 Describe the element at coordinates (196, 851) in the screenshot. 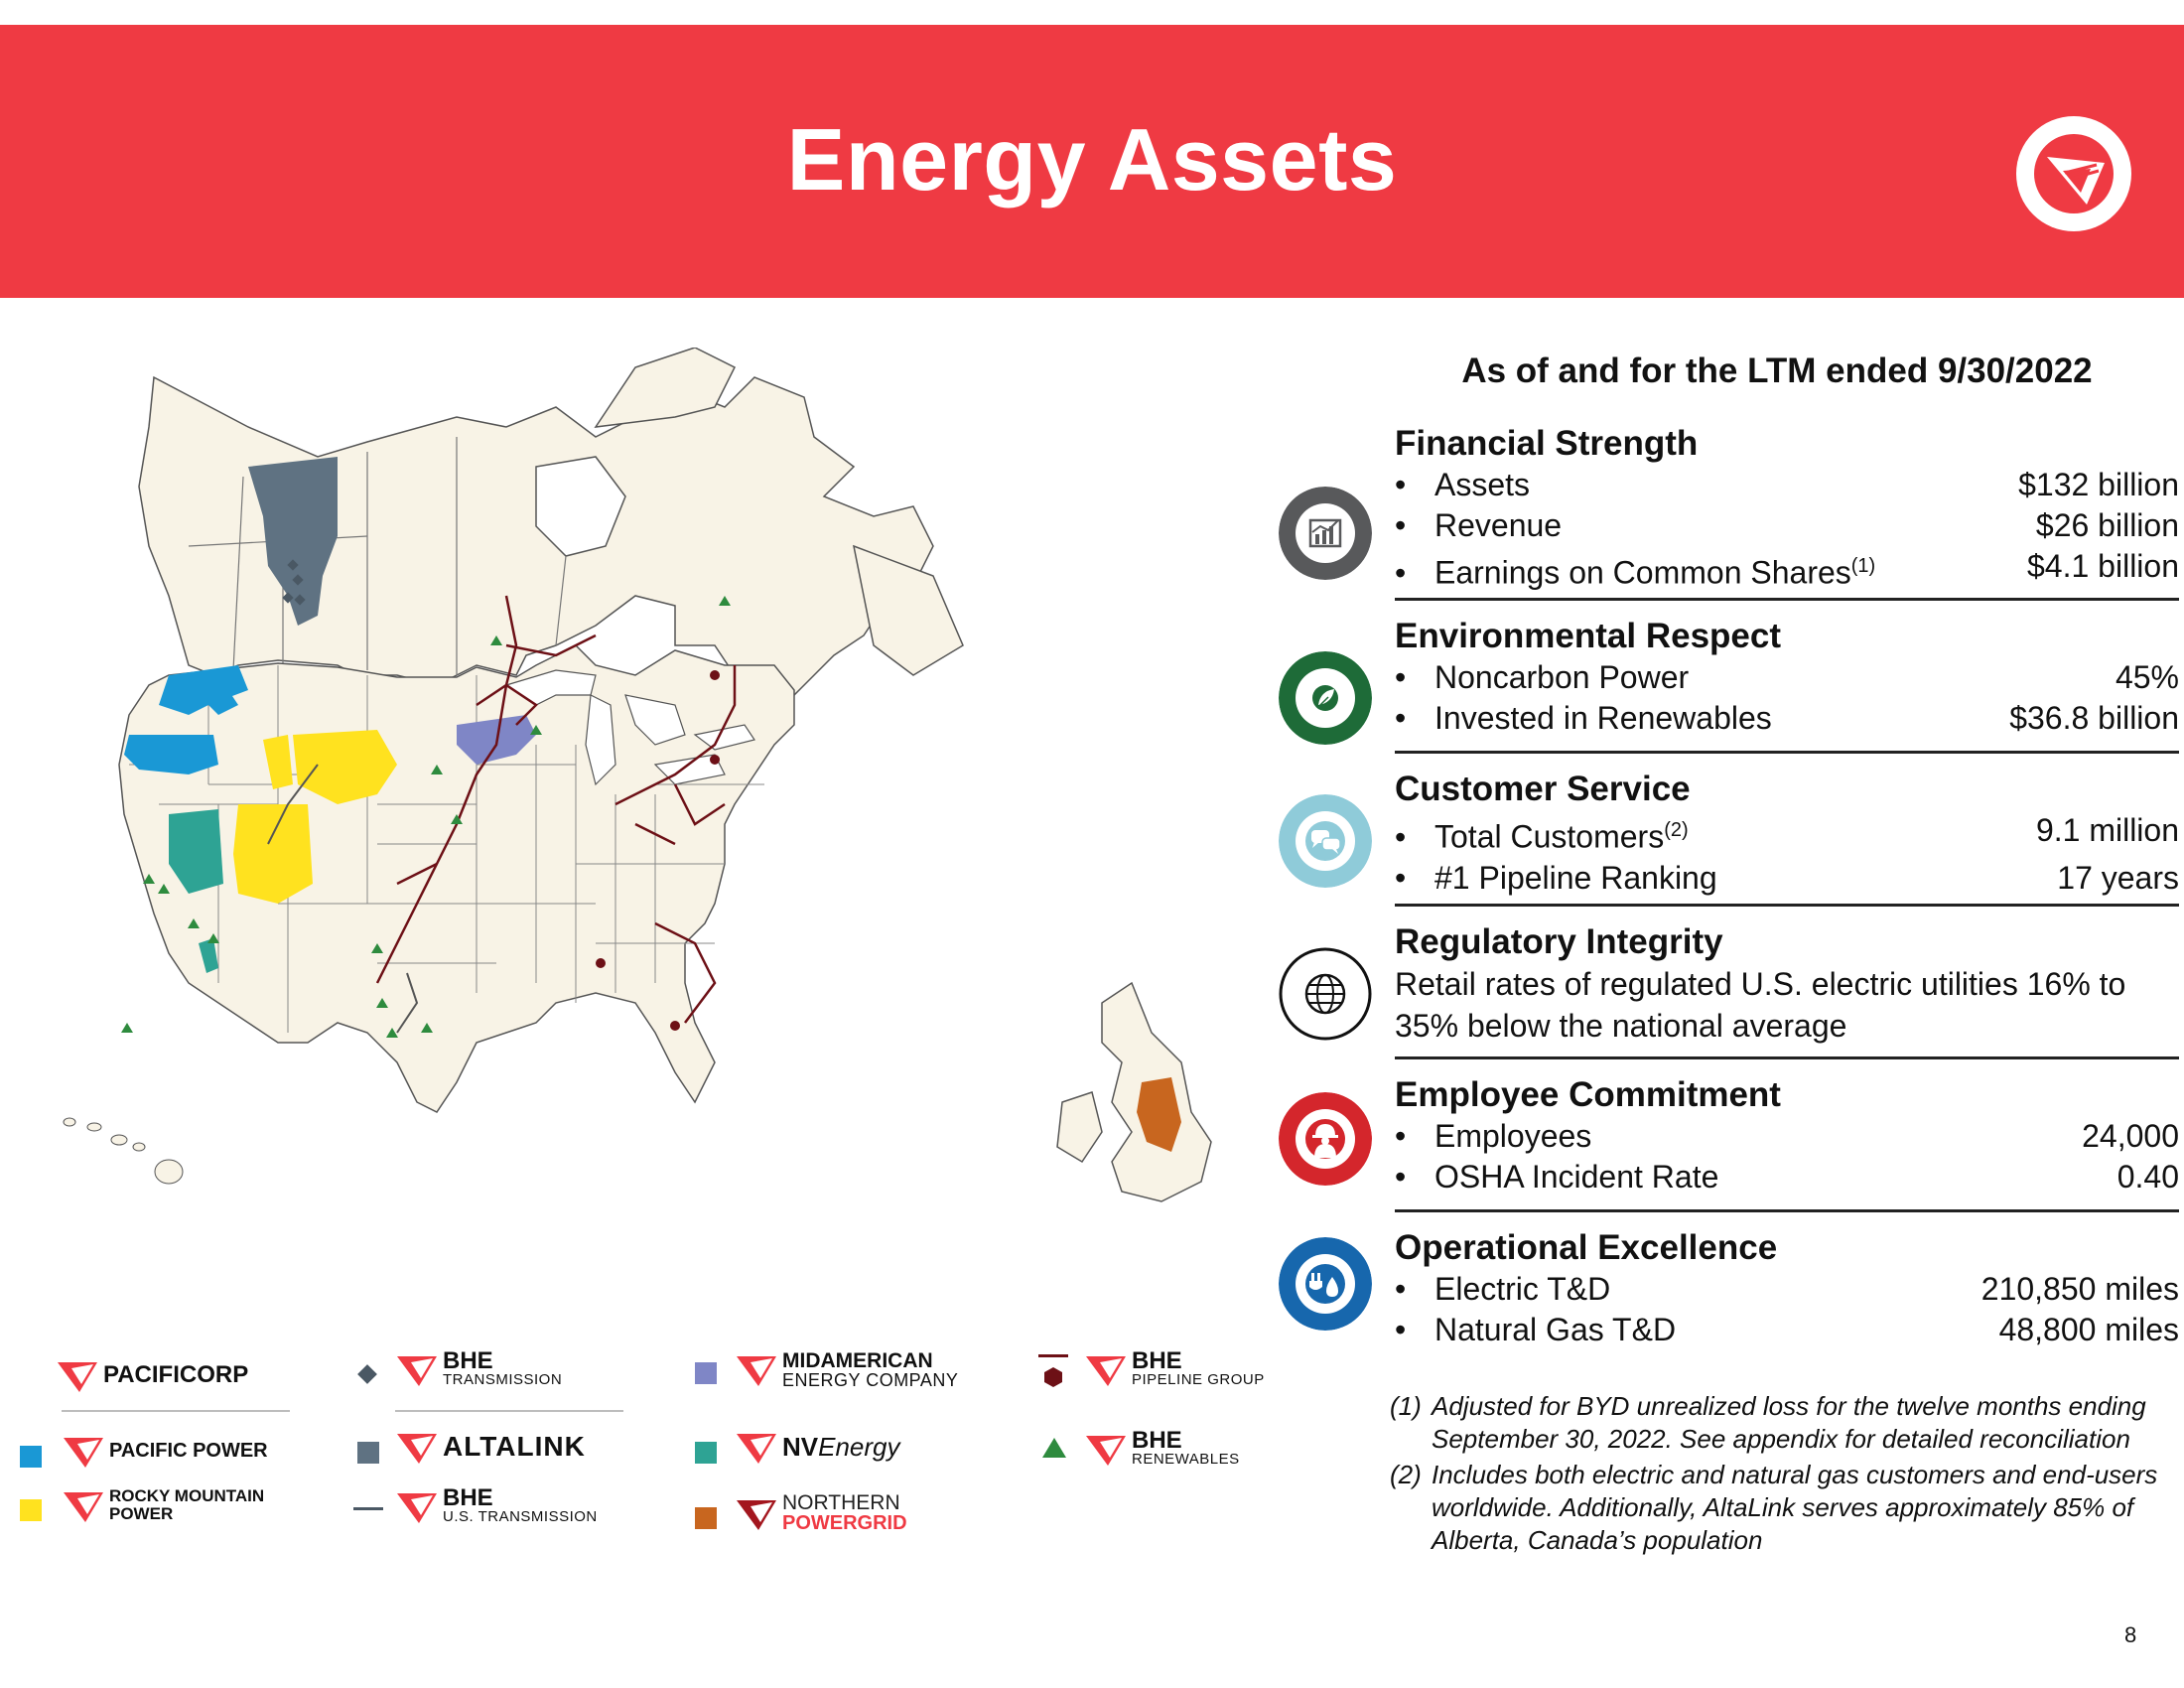

I see `nv-energy-north` at that location.